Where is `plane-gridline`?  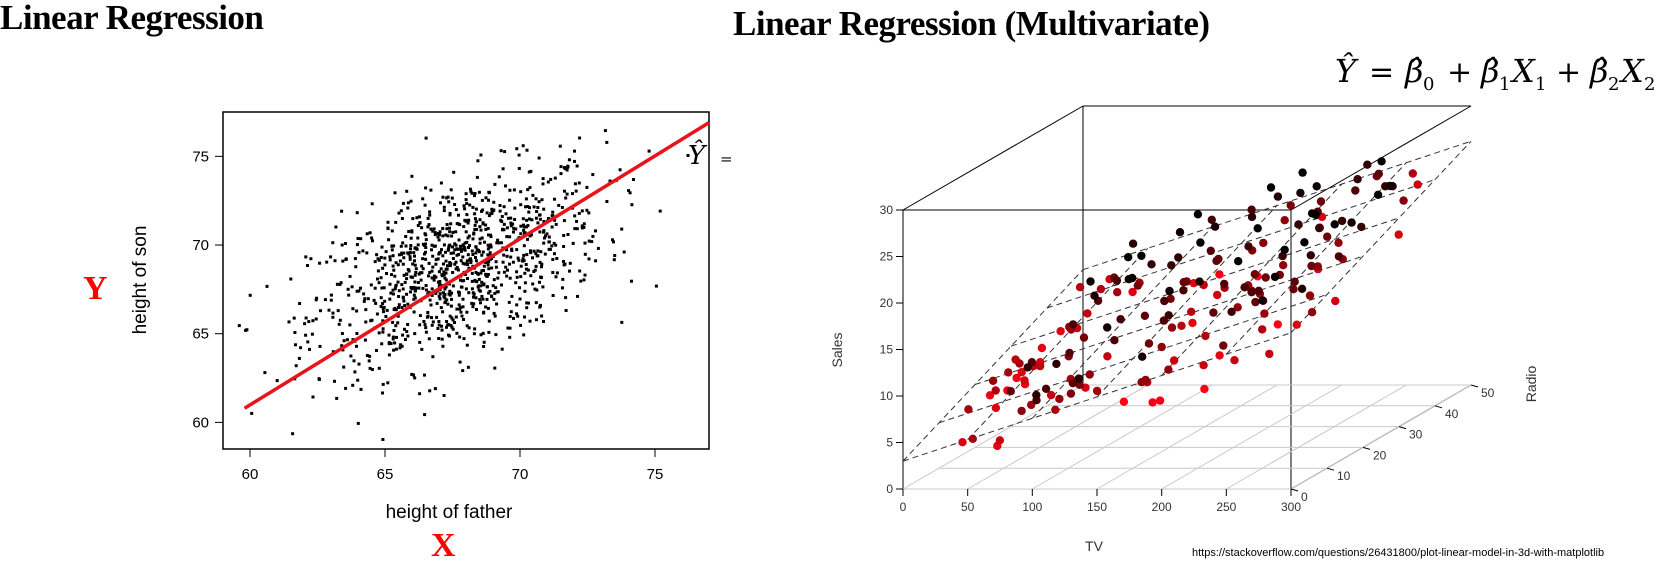 plane-gridline is located at coordinates (1169, 320).